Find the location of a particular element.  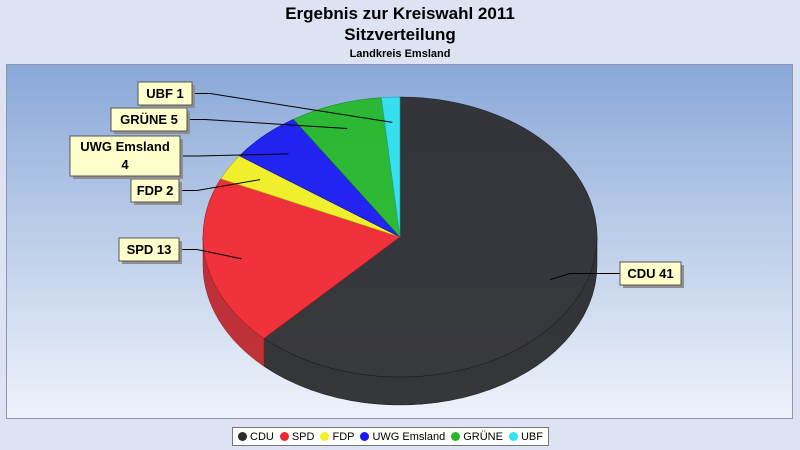

legend-item-ubf: UBF is located at coordinates (525, 436).